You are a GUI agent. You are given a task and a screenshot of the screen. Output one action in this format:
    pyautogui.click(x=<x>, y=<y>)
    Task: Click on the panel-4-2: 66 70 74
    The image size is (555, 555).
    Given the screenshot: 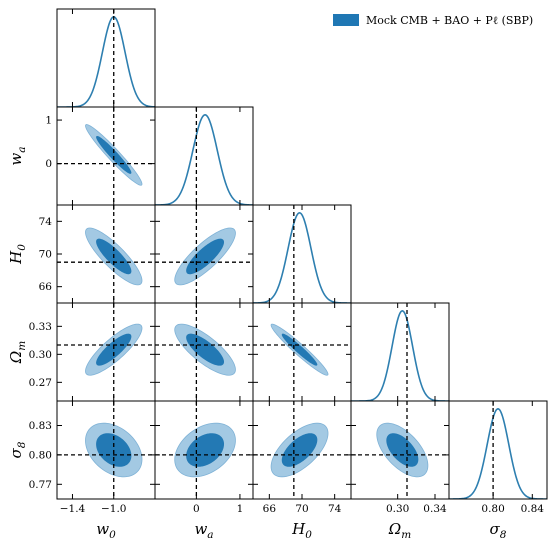 What is the action you would take?
    pyautogui.click(x=302, y=457)
    